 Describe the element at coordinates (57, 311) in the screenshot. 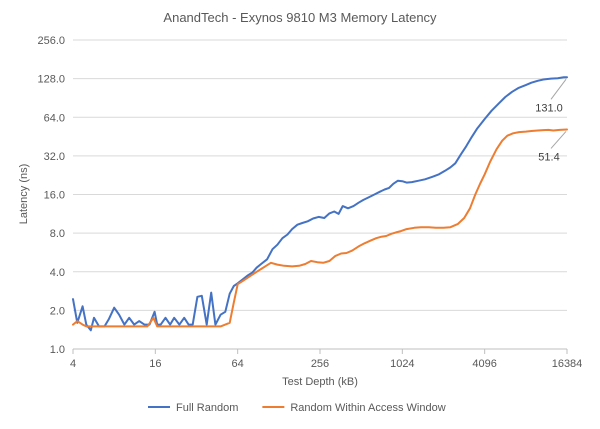

I see `y-tick-label: 2.0` at that location.